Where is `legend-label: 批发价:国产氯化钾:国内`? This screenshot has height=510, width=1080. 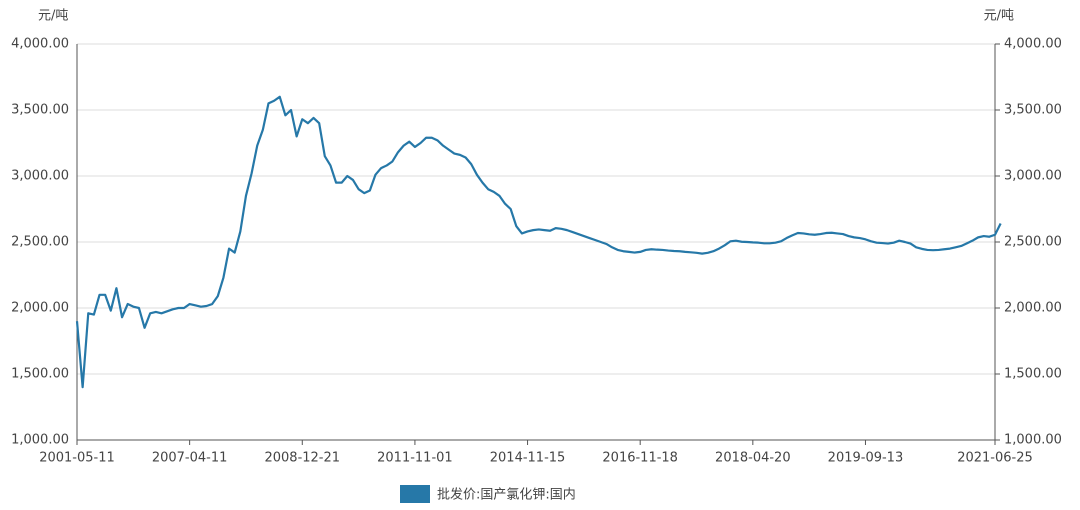 legend-label: 批发价:国产氯化钾:国内 is located at coordinates (506, 495).